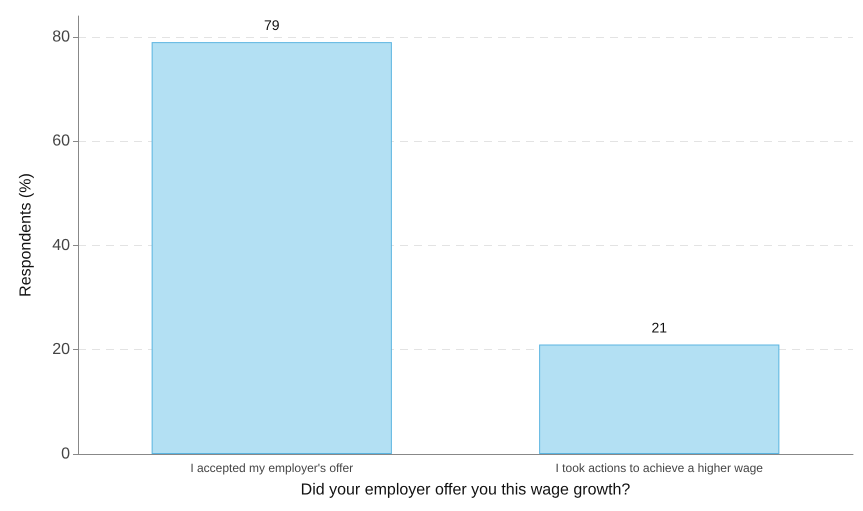  What do you see at coordinates (26, 235) in the screenshot?
I see `y-axis-title: Respondents (%)` at bounding box center [26, 235].